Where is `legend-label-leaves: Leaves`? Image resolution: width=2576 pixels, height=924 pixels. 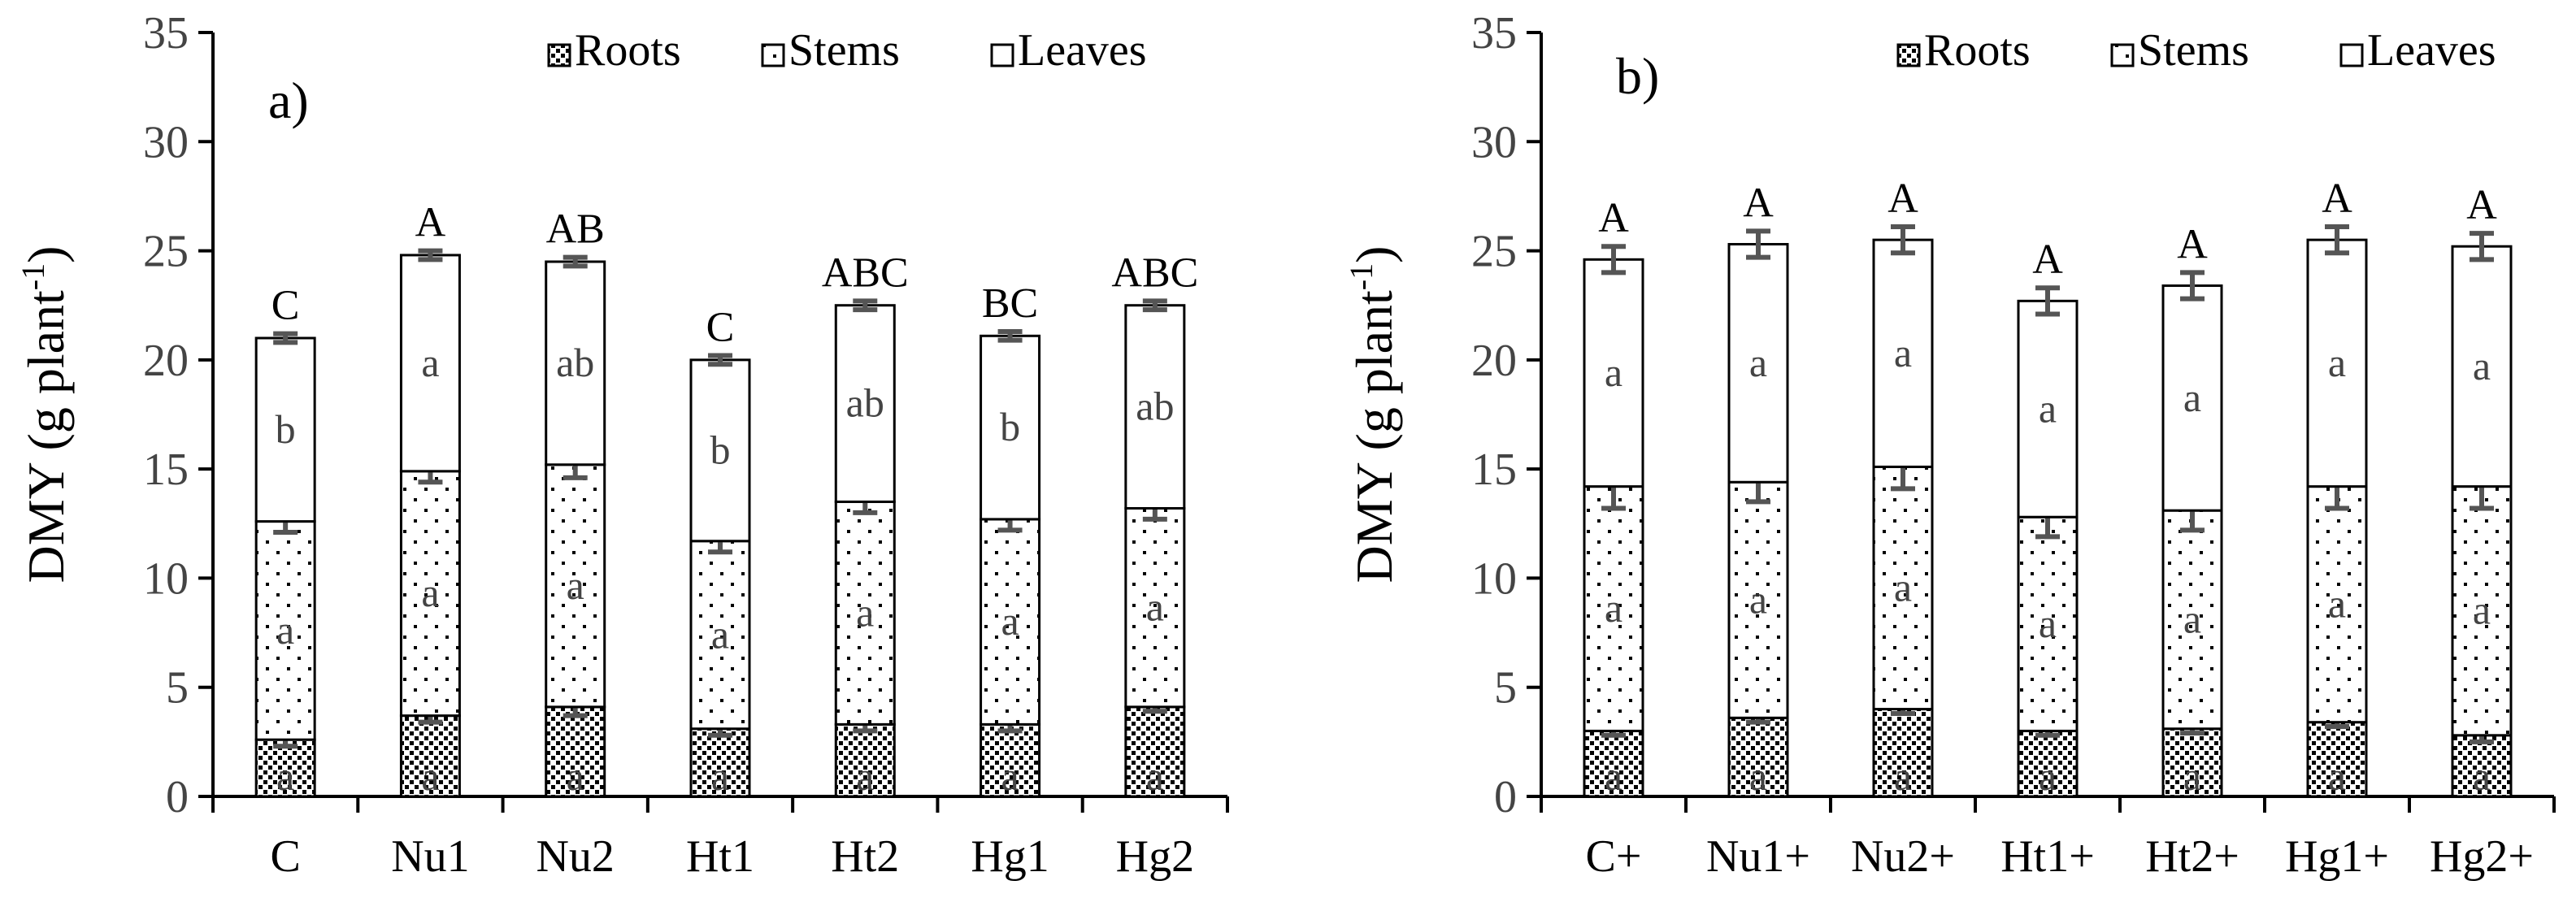 legend-label-leaves: Leaves is located at coordinates (2431, 50).